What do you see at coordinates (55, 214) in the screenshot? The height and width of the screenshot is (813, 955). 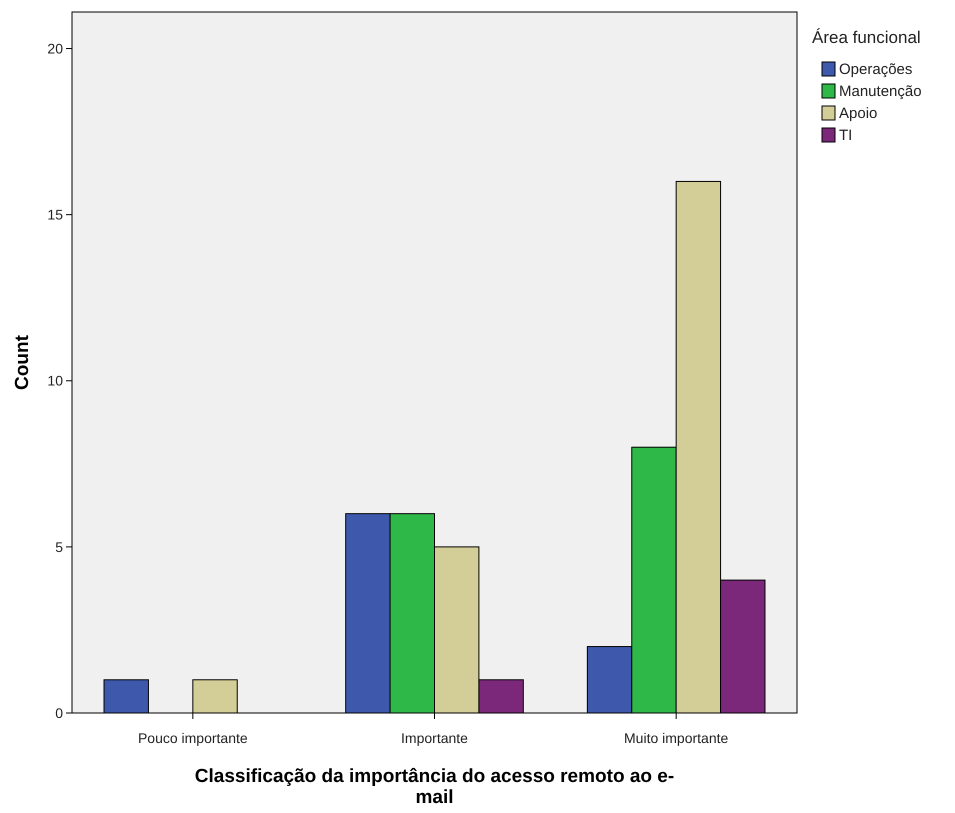 I see `y-tick-label: 15` at bounding box center [55, 214].